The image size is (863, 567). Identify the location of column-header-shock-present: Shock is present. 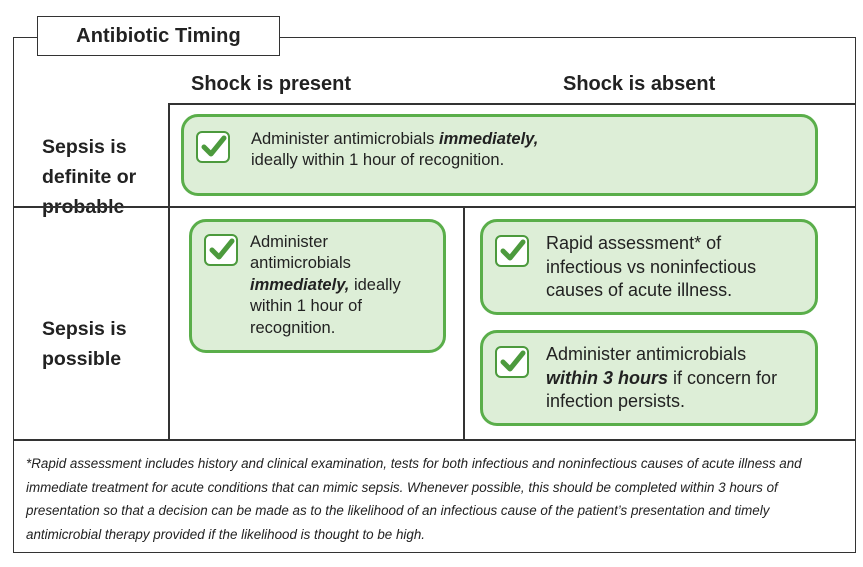
(271, 84).